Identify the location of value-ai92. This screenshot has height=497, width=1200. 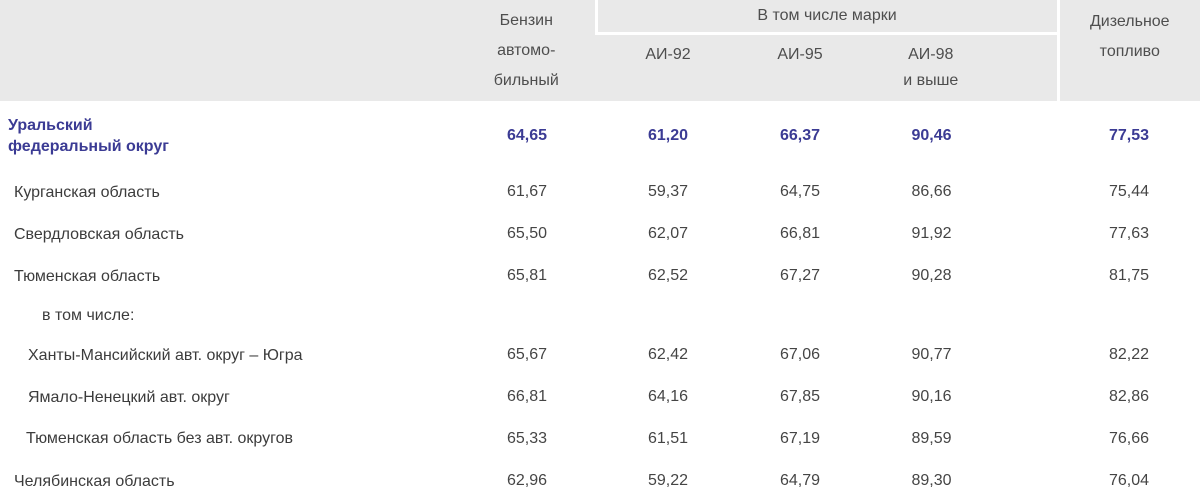
(668, 315).